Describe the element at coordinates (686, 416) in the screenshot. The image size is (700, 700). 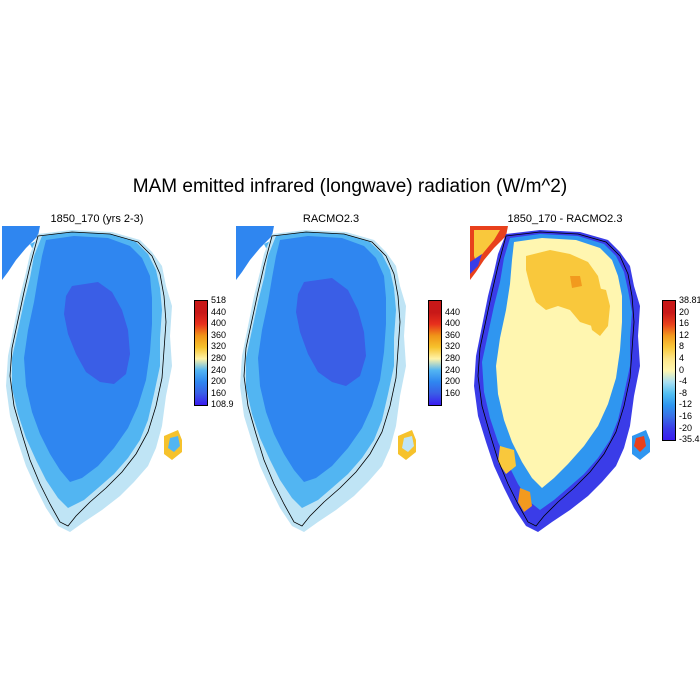
I see `colorbar-tick-label: -16` at that location.